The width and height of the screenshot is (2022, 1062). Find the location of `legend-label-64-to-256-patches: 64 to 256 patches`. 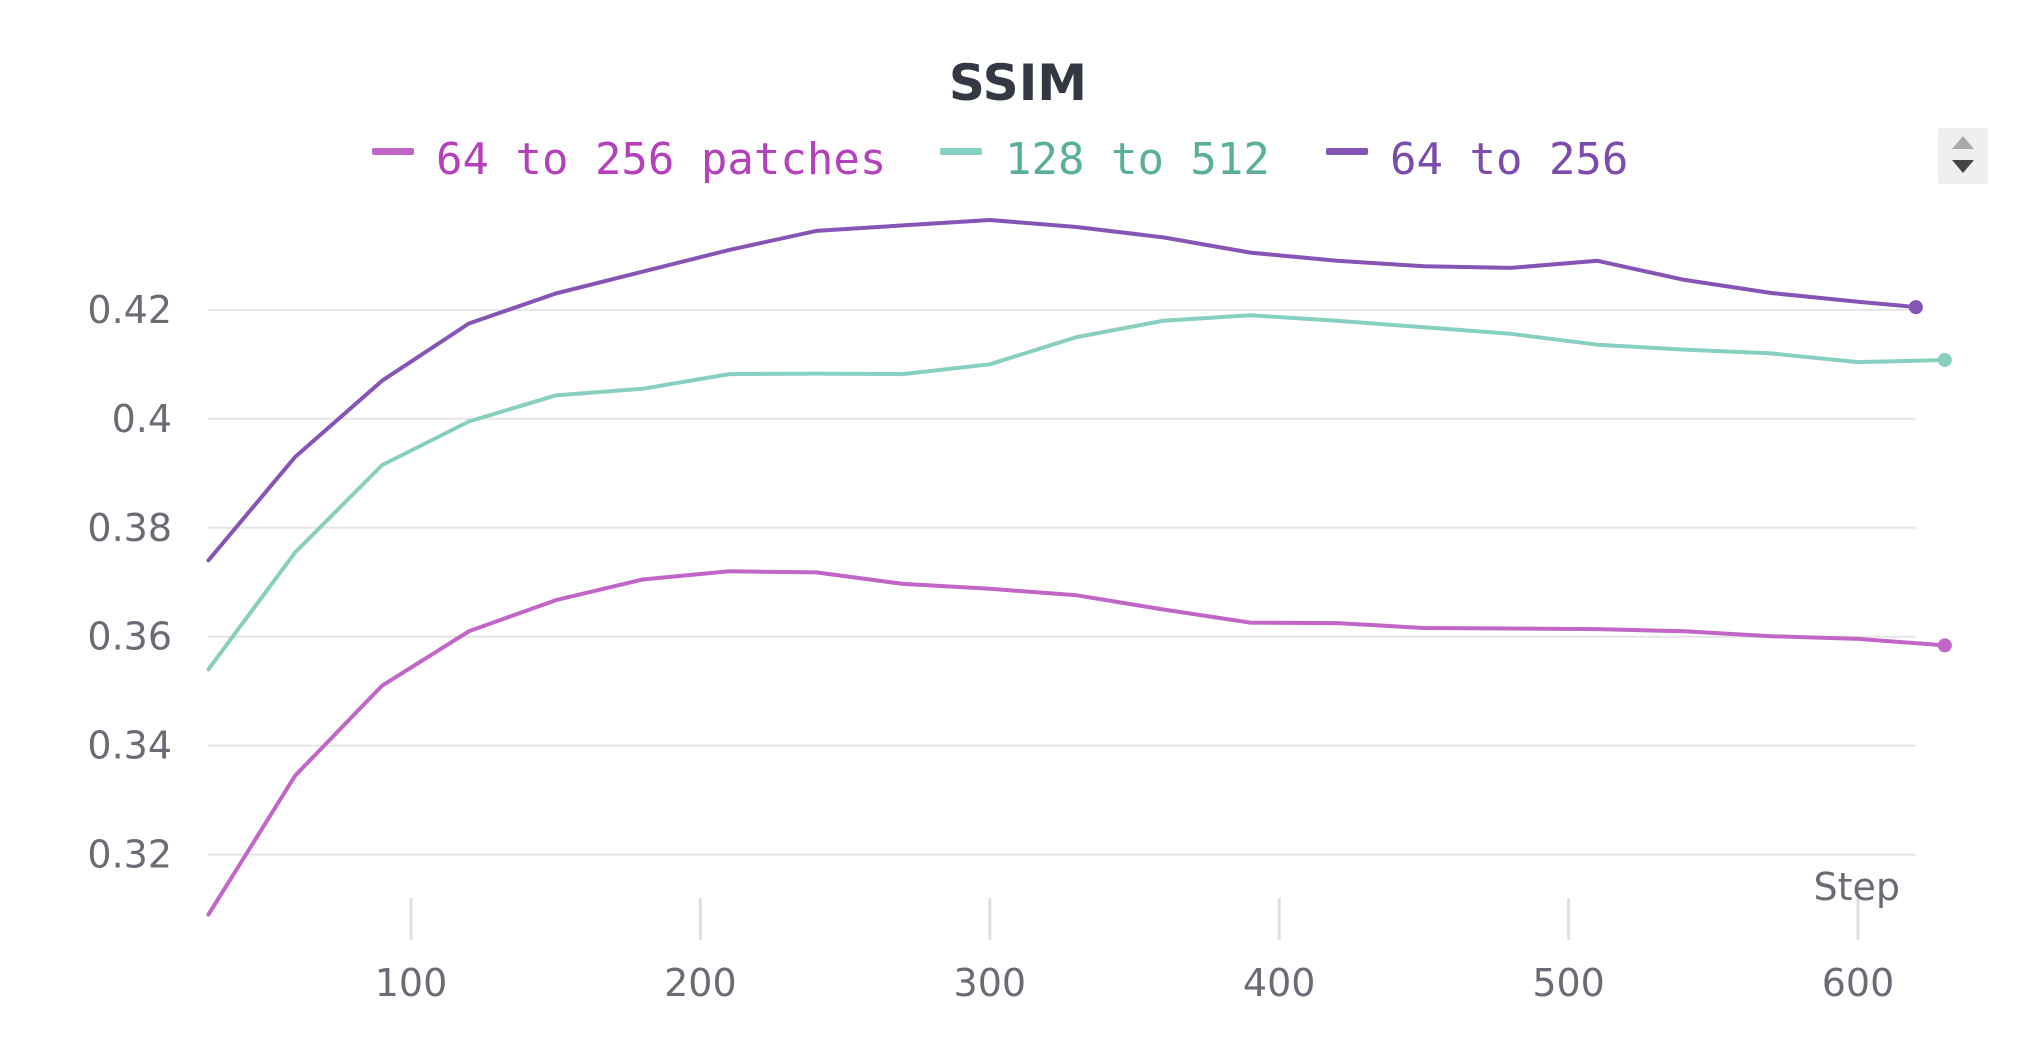

legend-label-64-to-256-patches: 64 to 256 patches is located at coordinates (661, 159).